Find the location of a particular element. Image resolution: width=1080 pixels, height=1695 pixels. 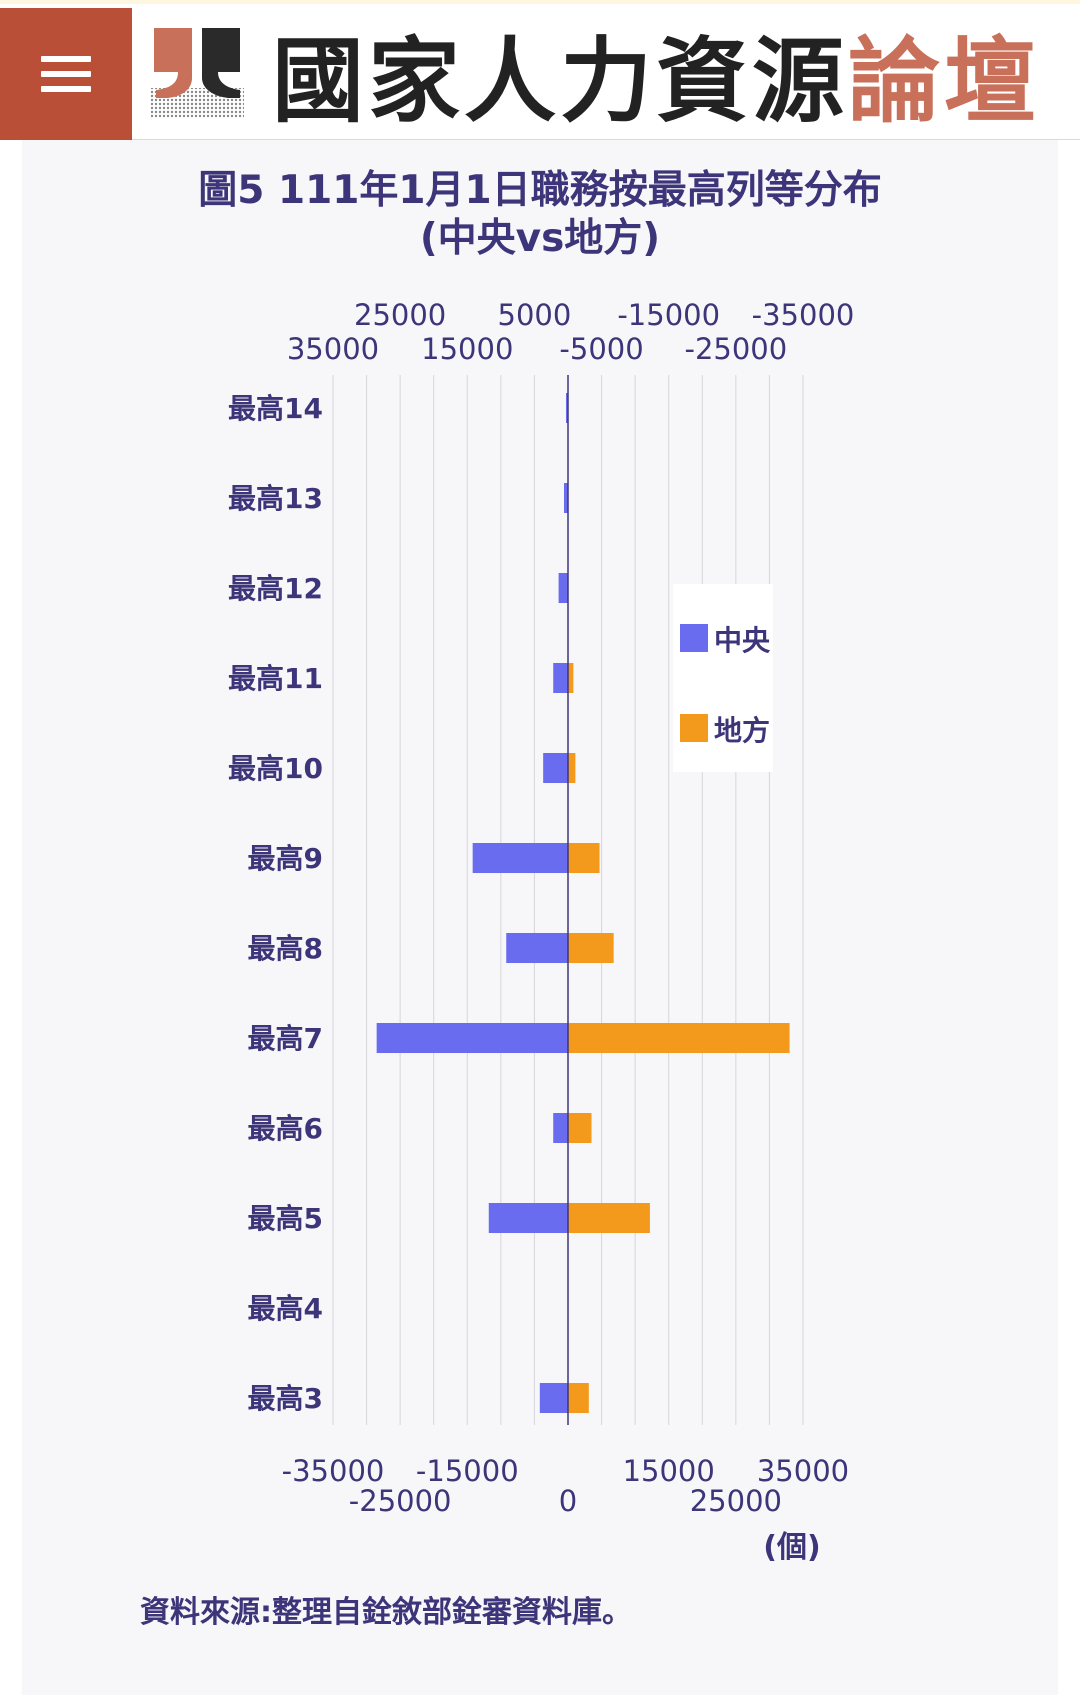

hamburger-menu-icon is located at coordinates (66, 74).